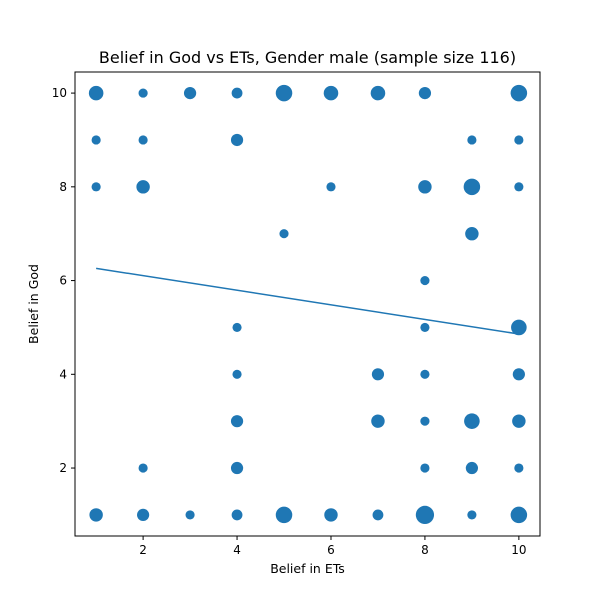  What do you see at coordinates (33, 304) in the screenshot?
I see `y-axis-label: Belief in God` at bounding box center [33, 304].